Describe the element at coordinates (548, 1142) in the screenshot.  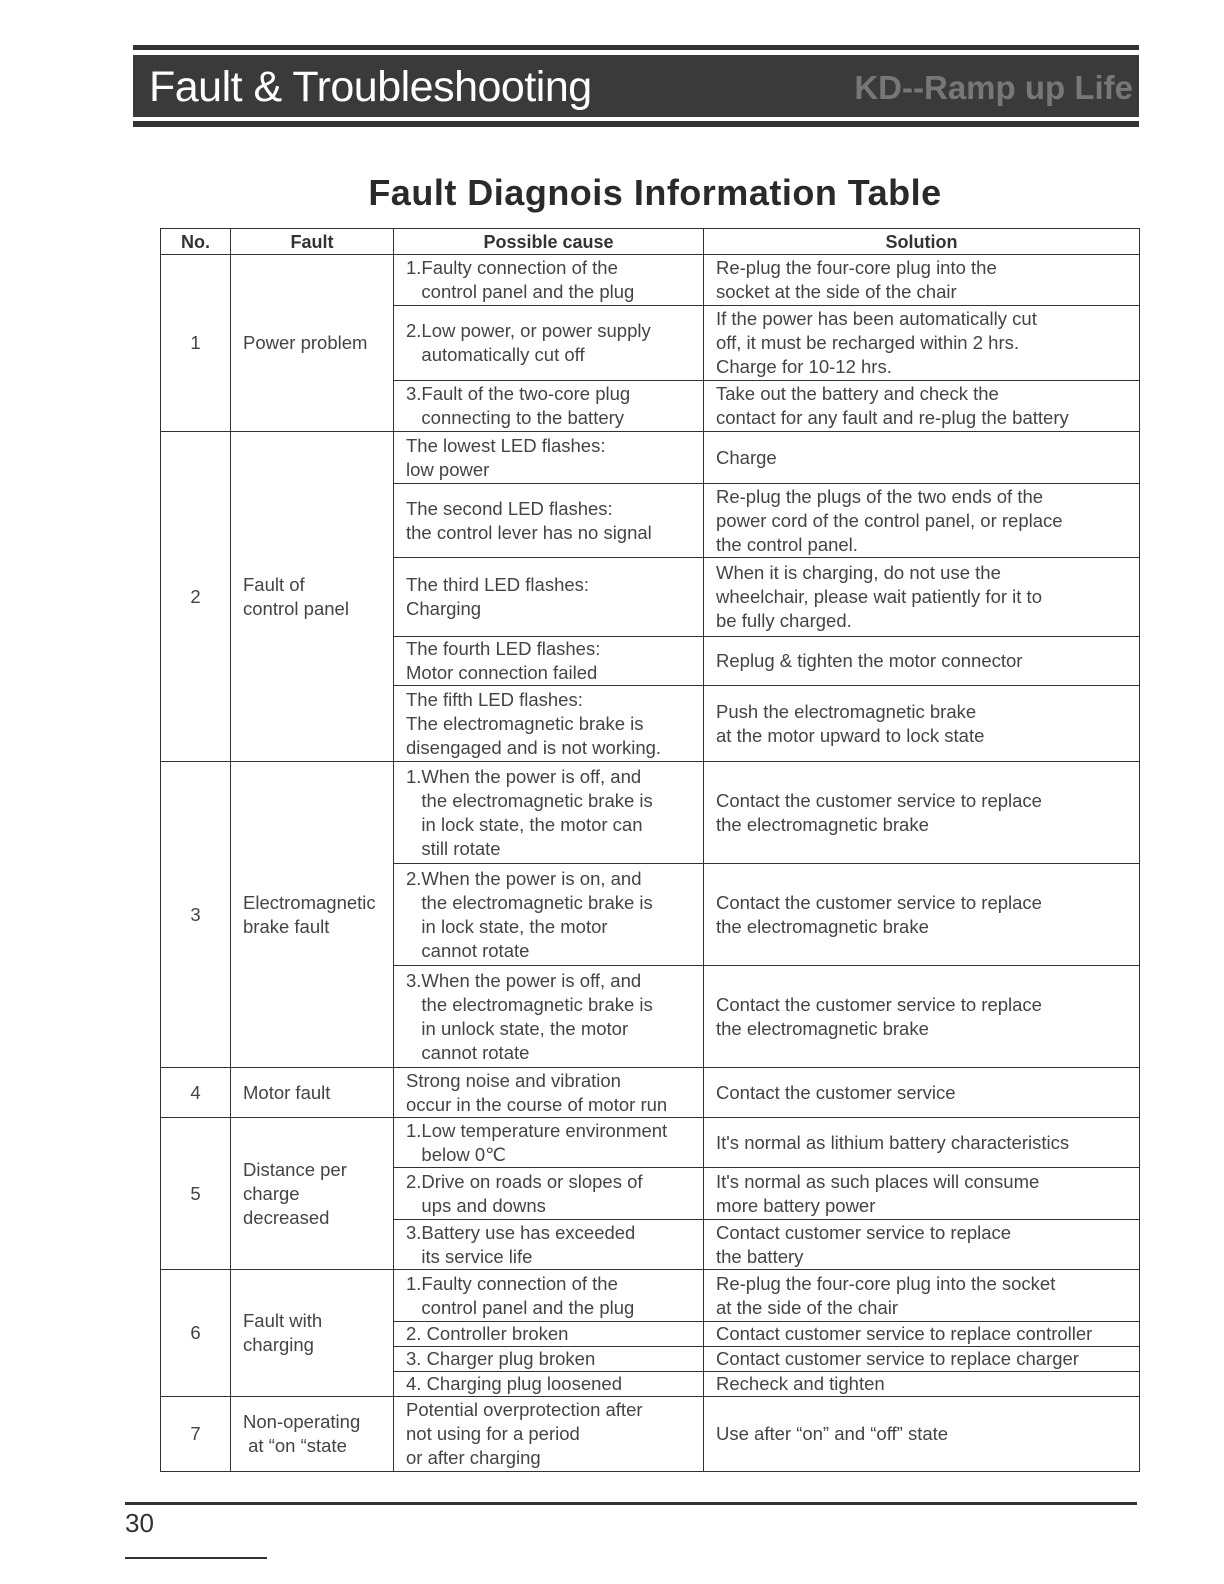
I see `possible-cause: 1.Low temperature environment below 0℃` at that location.